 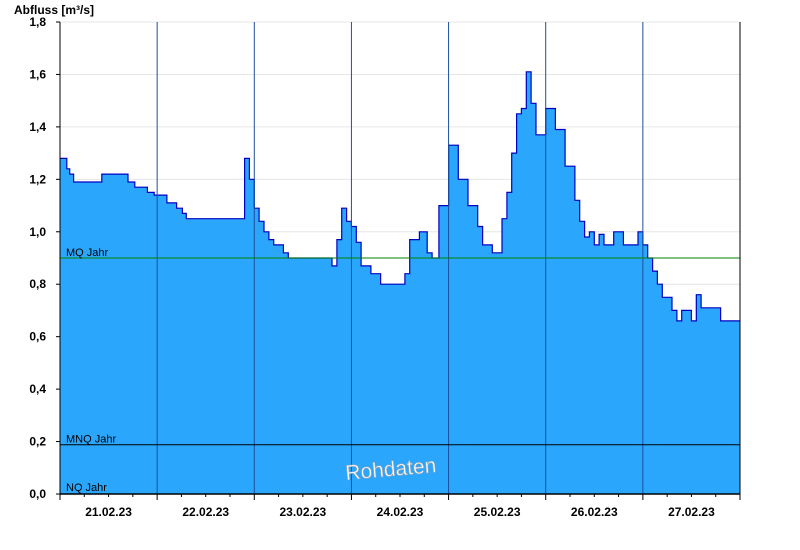 What do you see at coordinates (302, 512) in the screenshot?
I see `x-tick-label: 23.02.23` at bounding box center [302, 512].